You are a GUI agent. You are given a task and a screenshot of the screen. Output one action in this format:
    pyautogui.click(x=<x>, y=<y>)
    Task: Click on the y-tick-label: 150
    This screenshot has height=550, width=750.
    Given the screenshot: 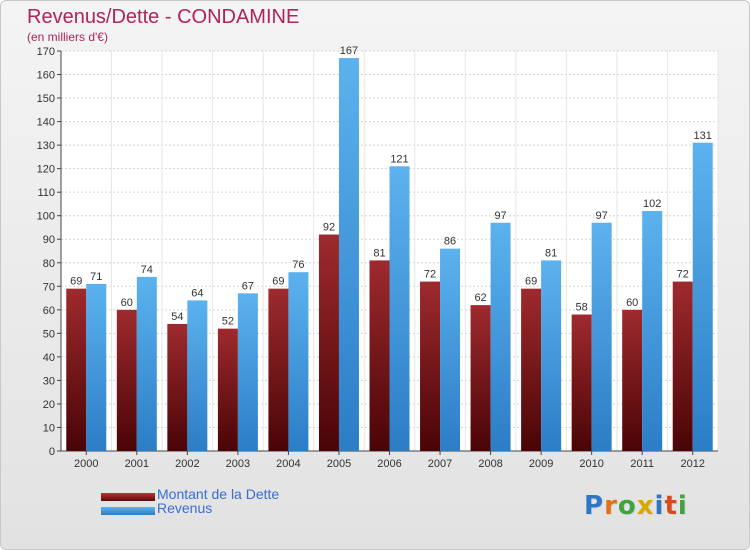 What is the action you would take?
    pyautogui.click(x=46, y=99)
    